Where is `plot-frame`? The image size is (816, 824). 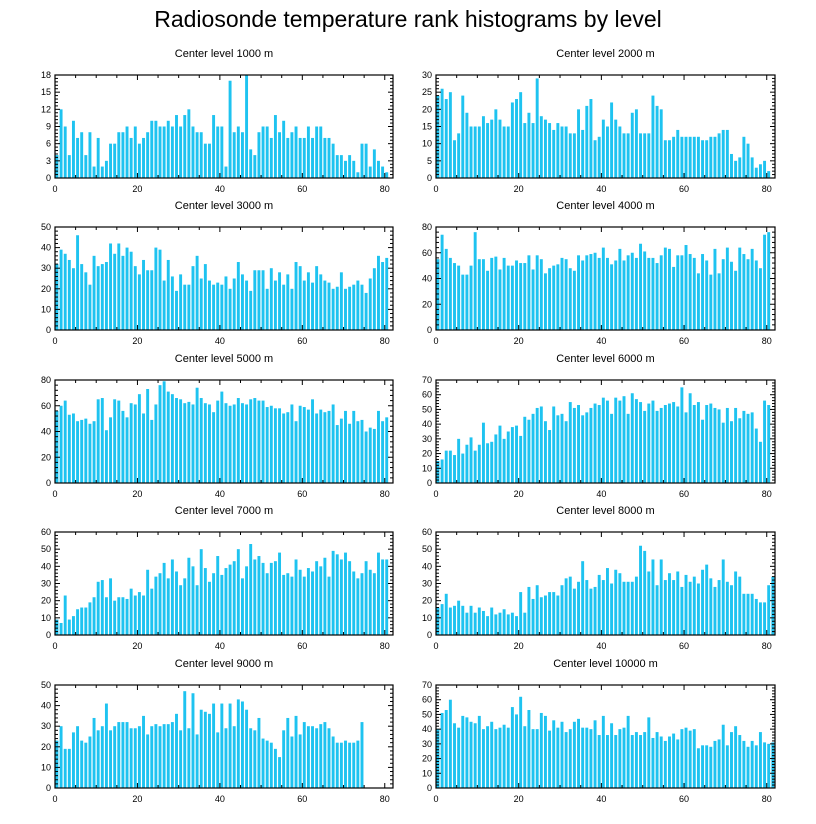 plot-frame is located at coordinates (224, 736).